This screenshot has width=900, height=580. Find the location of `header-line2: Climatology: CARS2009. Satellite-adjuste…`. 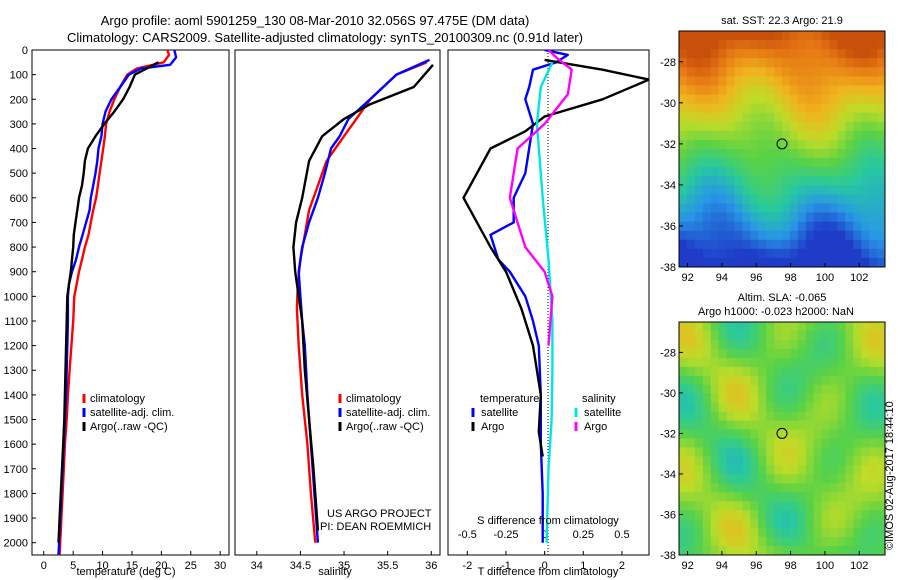

header-line2: Climatology: CARS2009. Satellite-adjuste… is located at coordinates (325, 37).